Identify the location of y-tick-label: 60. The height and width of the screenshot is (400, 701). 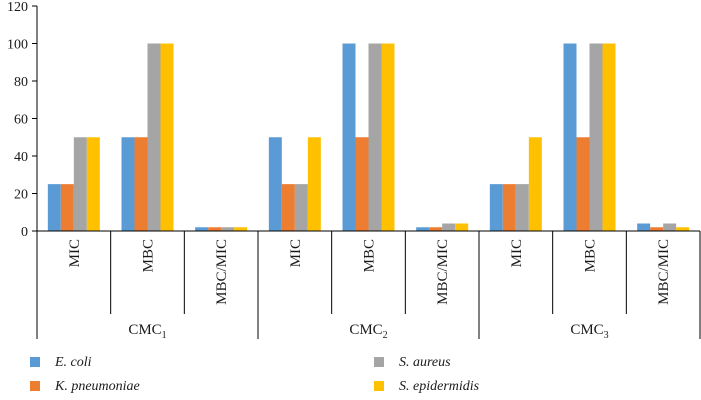
(21, 120).